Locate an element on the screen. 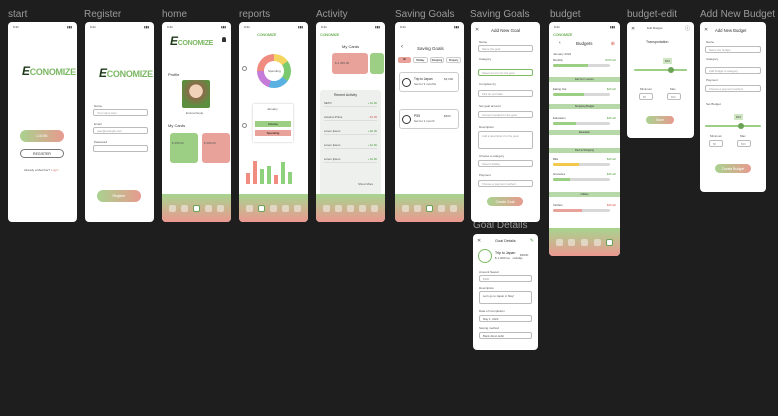 The width and height of the screenshot is (778, 416). saving-method-field: Bank direct debit is located at coordinates (505, 335).